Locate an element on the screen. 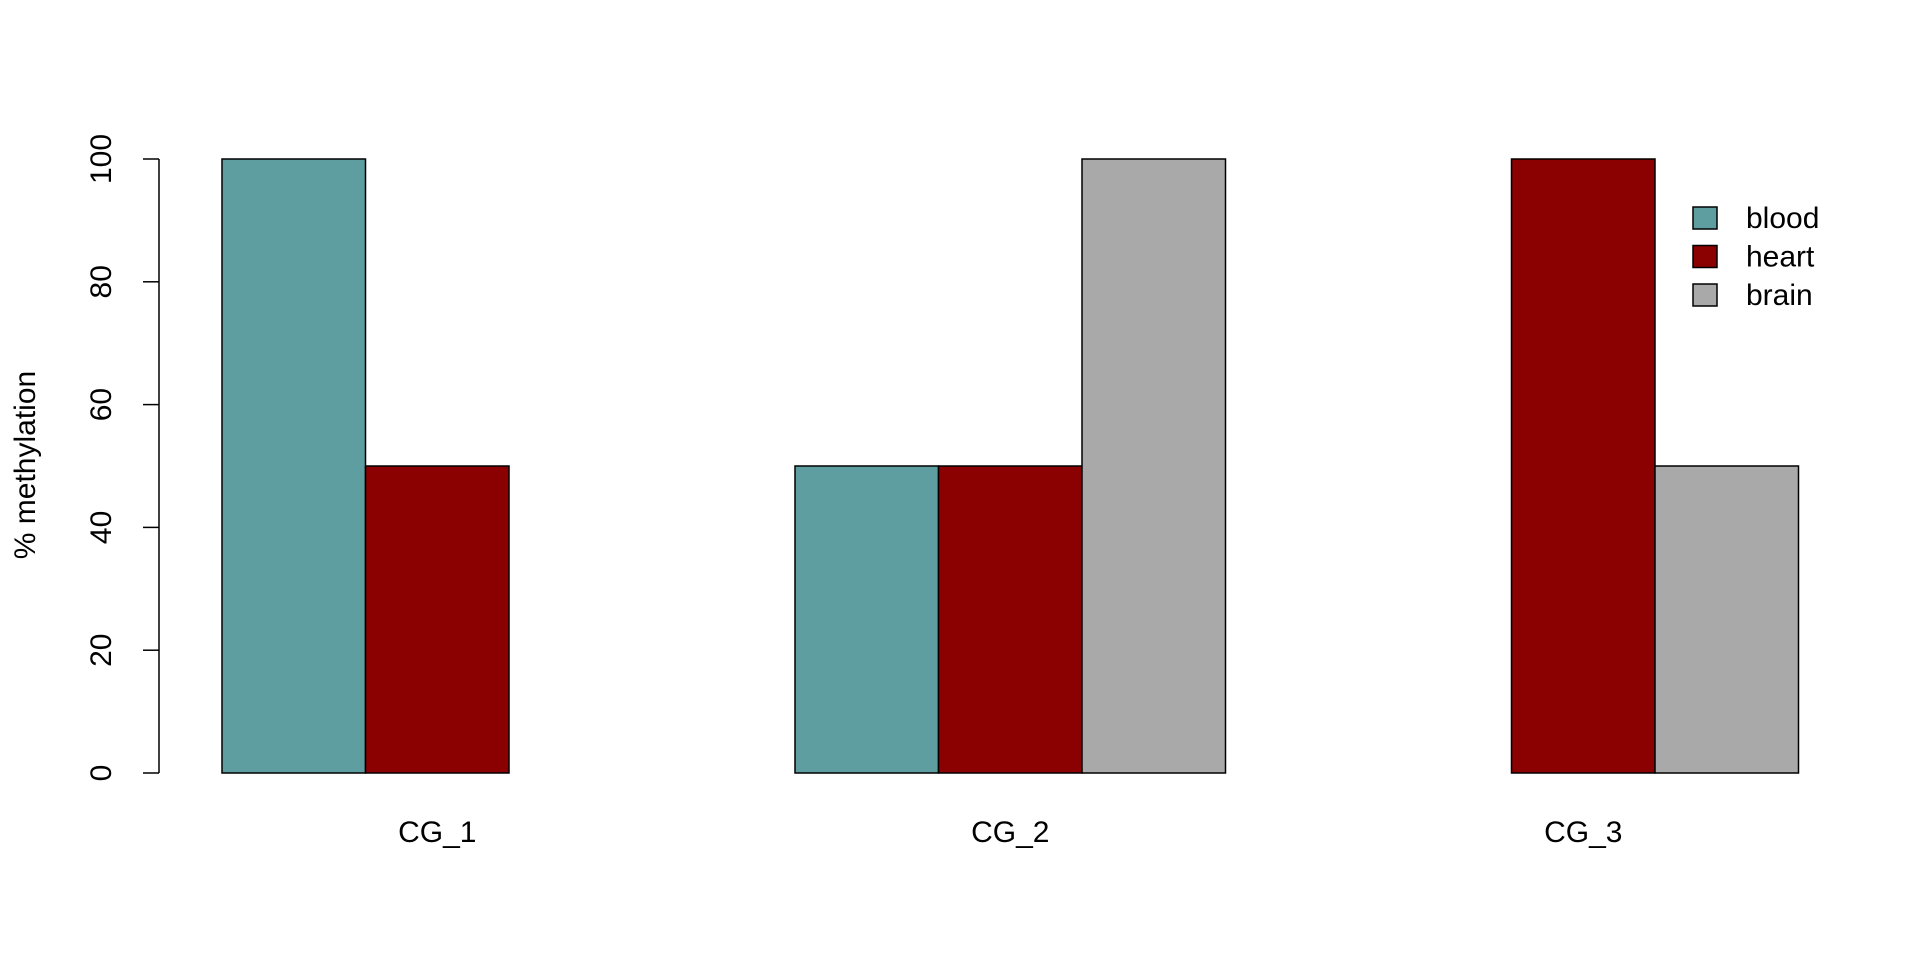  category-labels: CG_1 CG_2 CG_3 is located at coordinates (1010, 832).